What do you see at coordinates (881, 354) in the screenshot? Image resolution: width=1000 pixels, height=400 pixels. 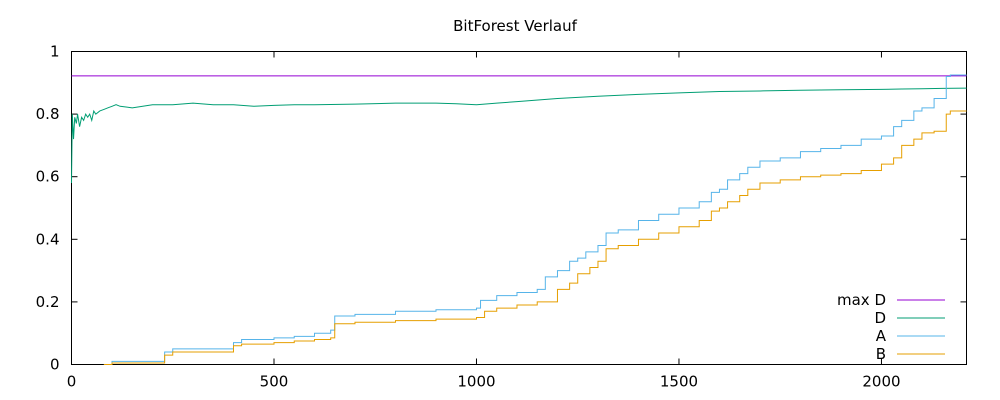 I see `legend-label: B` at bounding box center [881, 354].